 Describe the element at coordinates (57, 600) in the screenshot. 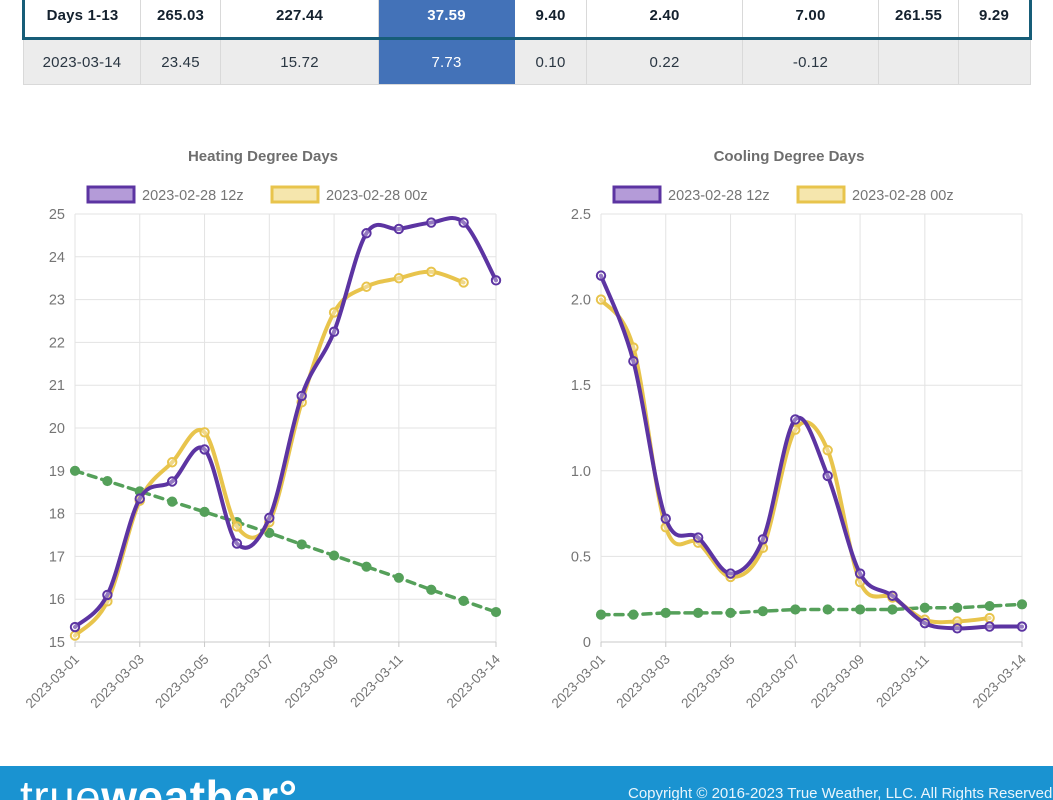

I see `y-axis-tick-label: 16` at that location.